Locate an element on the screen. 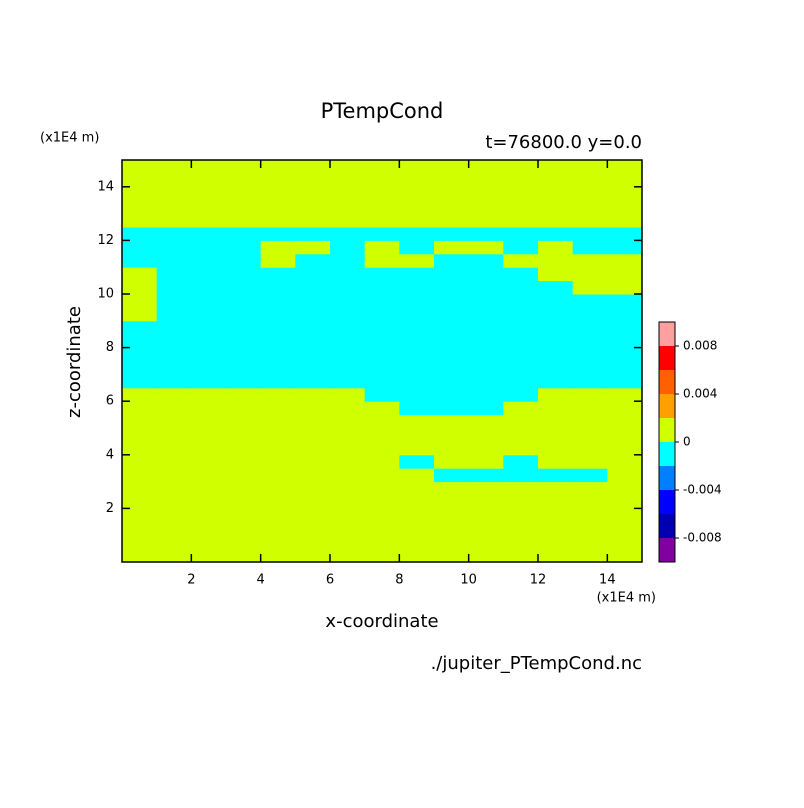 The height and width of the screenshot is (808, 804). y-tick-label: 6 is located at coordinates (110, 401).